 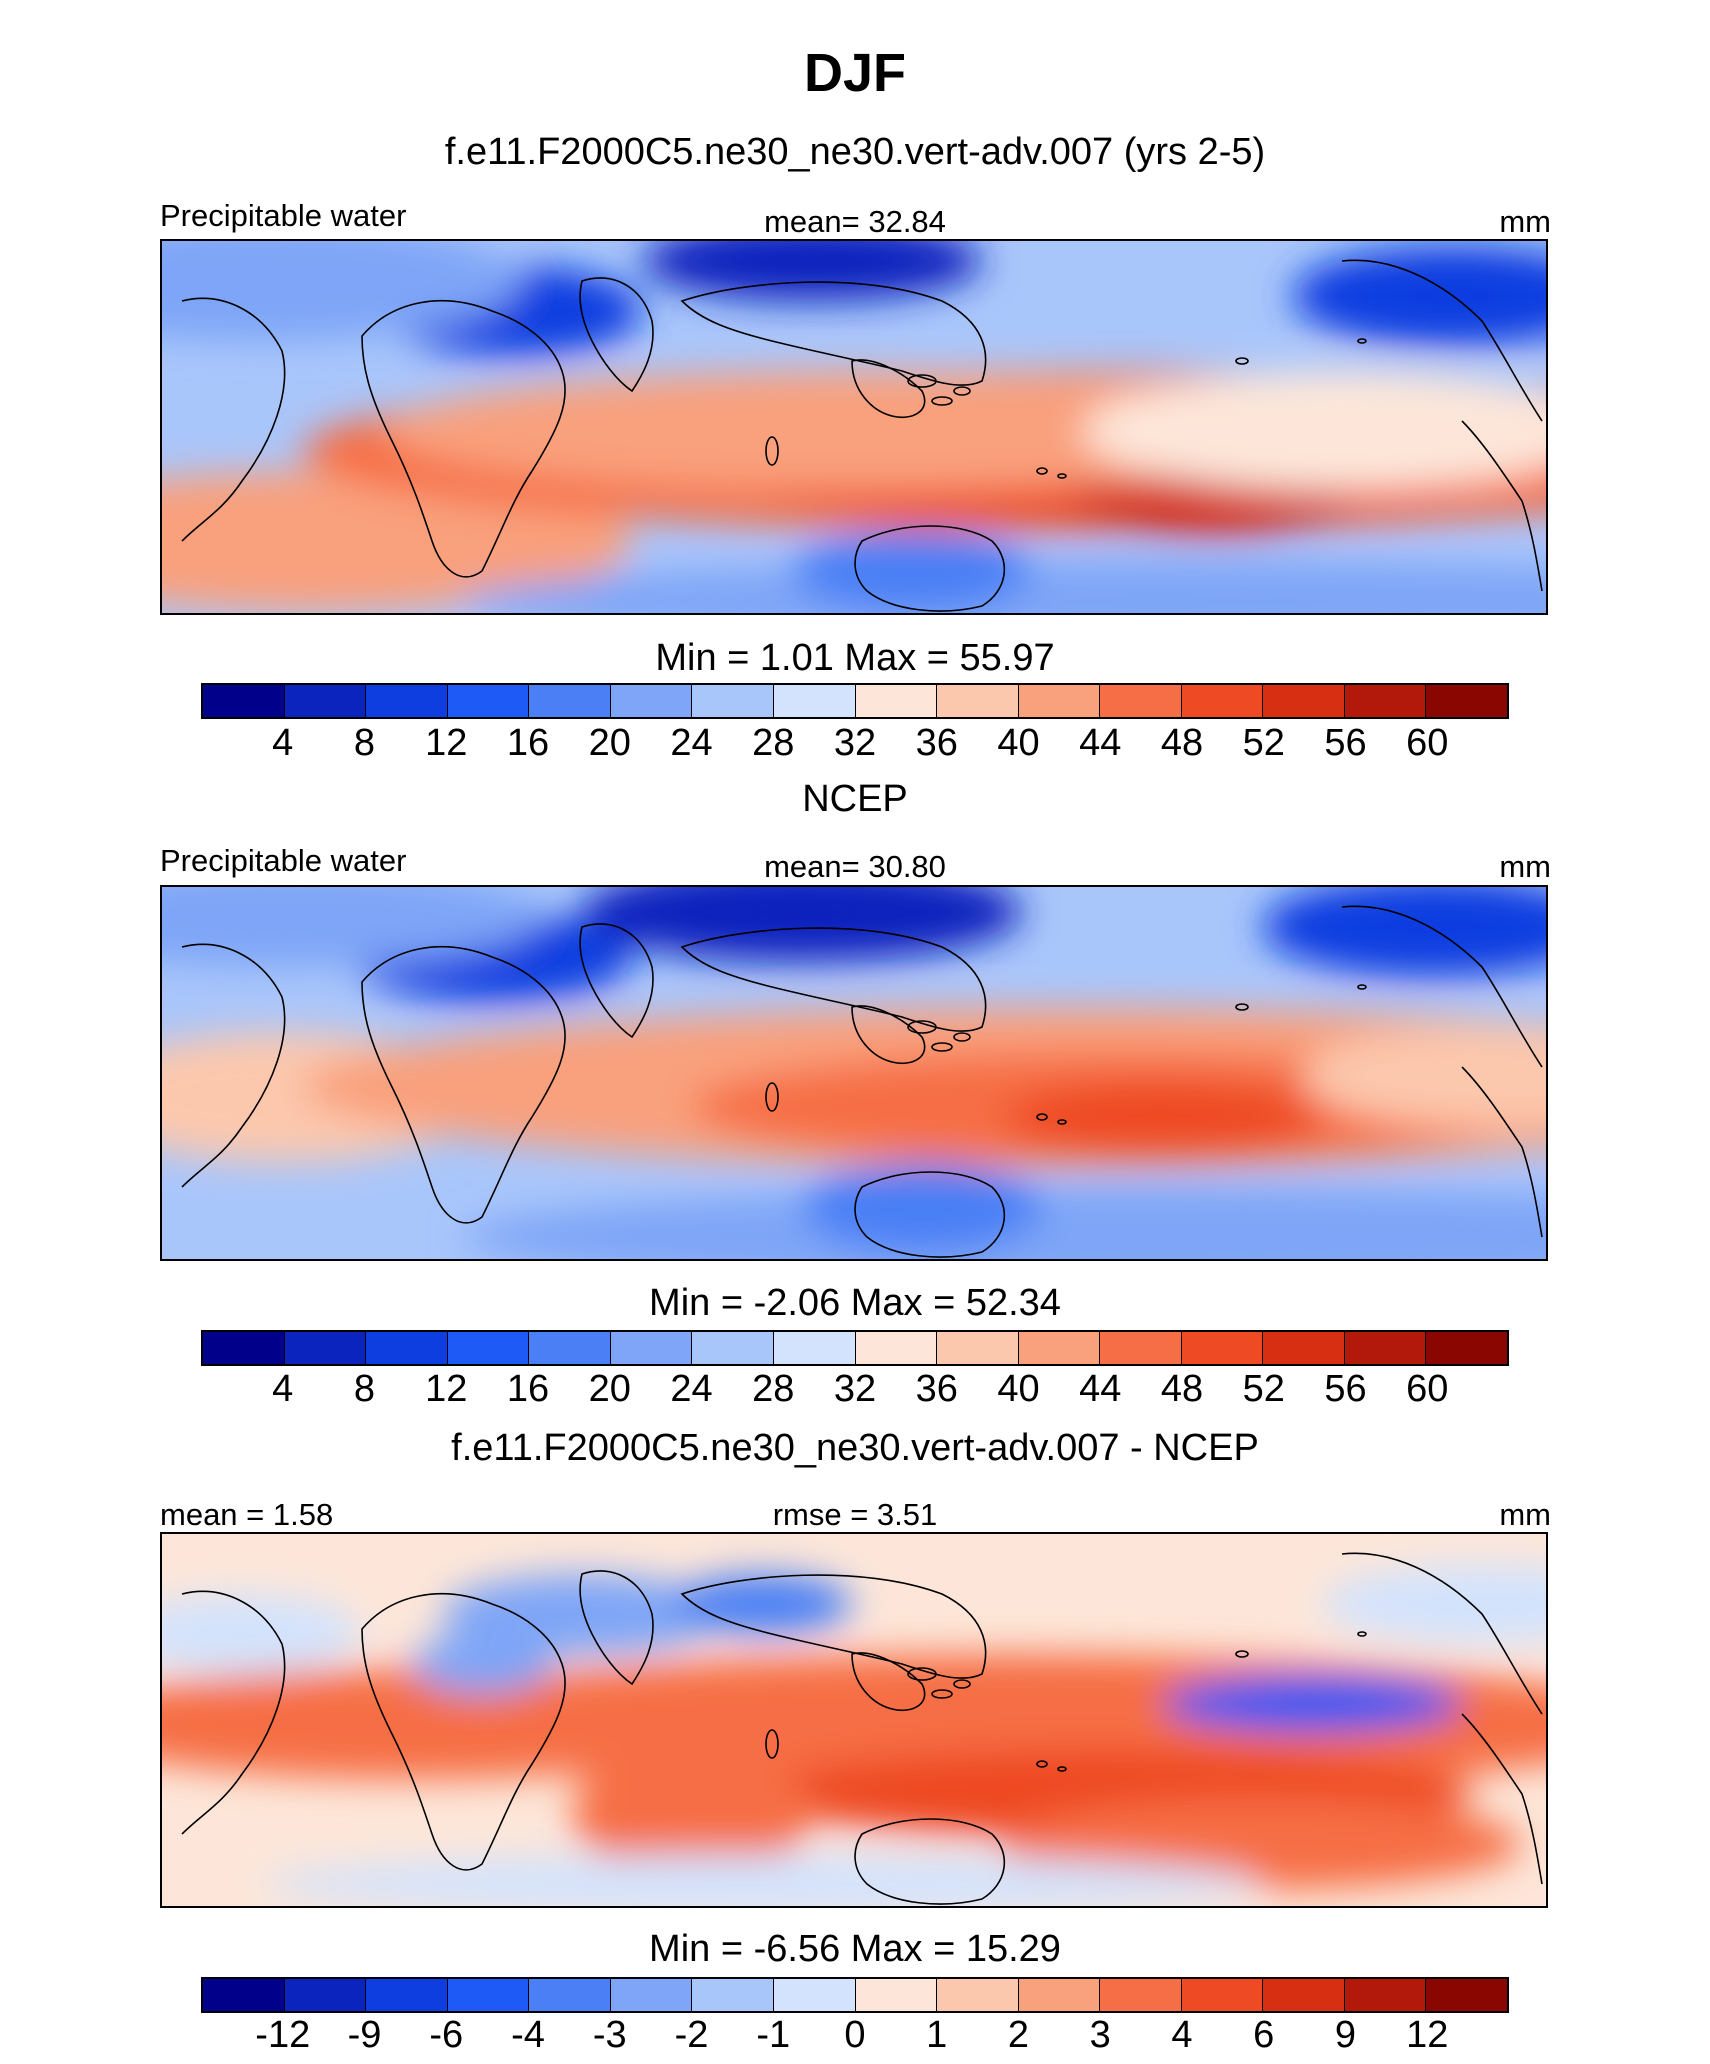 What do you see at coordinates (854, 1073) in the screenshot?
I see `panel-2-map` at bounding box center [854, 1073].